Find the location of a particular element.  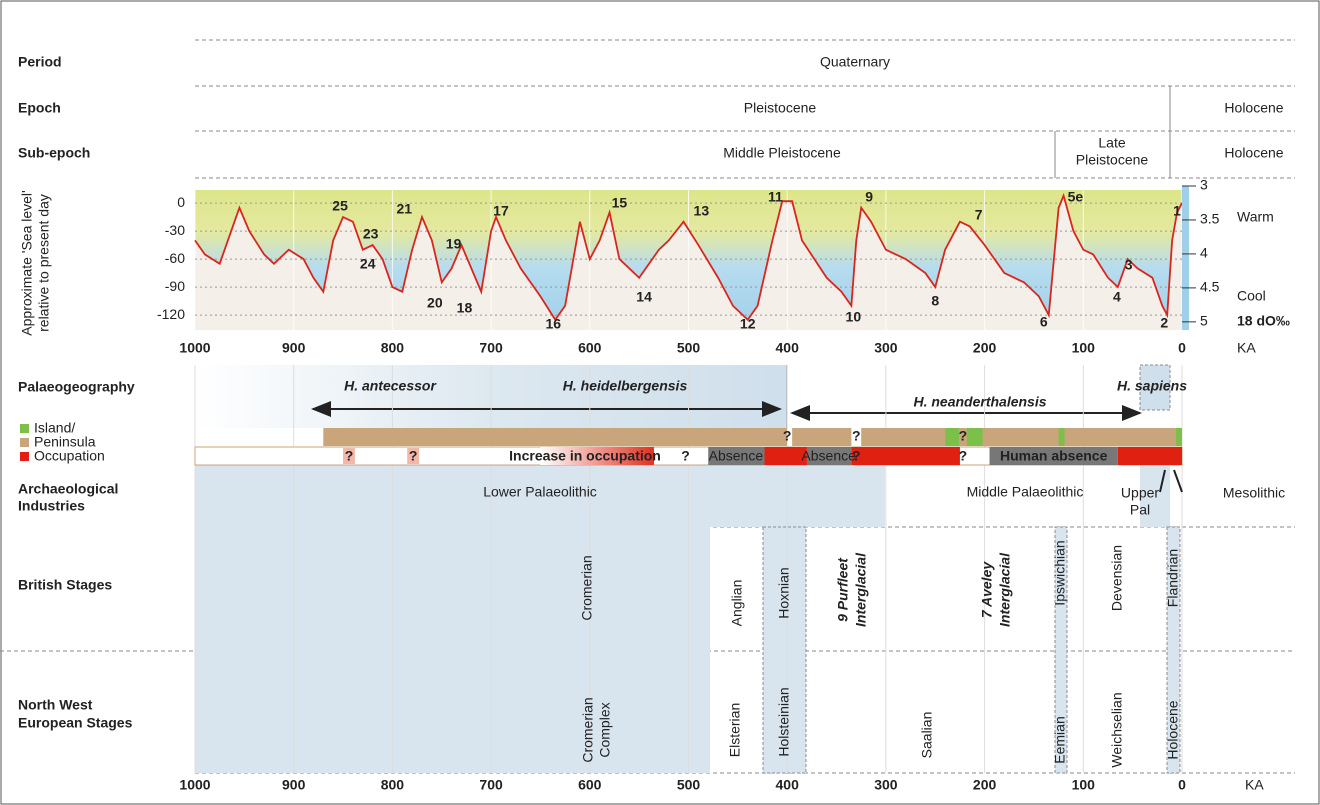

y-tick-label: 0 is located at coordinates (181, 202).